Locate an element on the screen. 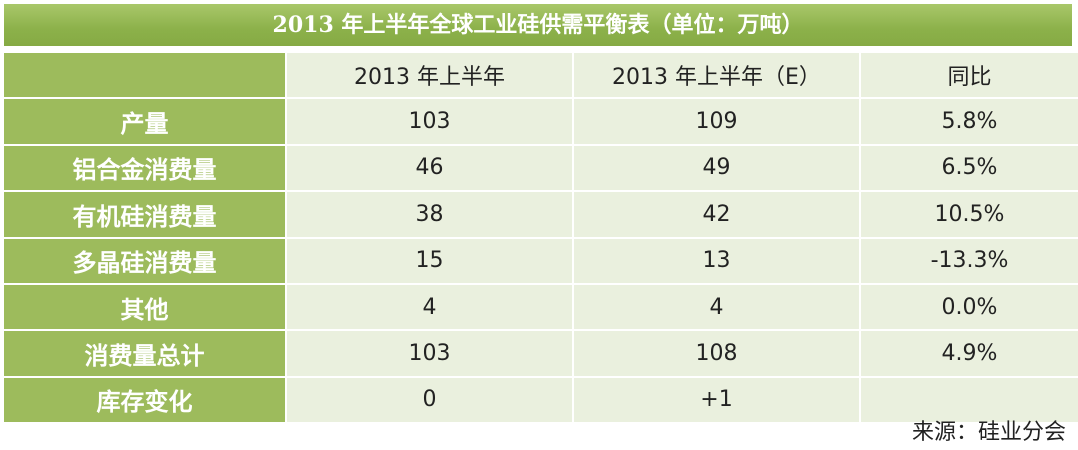  row-header: 其他 is located at coordinates (144, 307).